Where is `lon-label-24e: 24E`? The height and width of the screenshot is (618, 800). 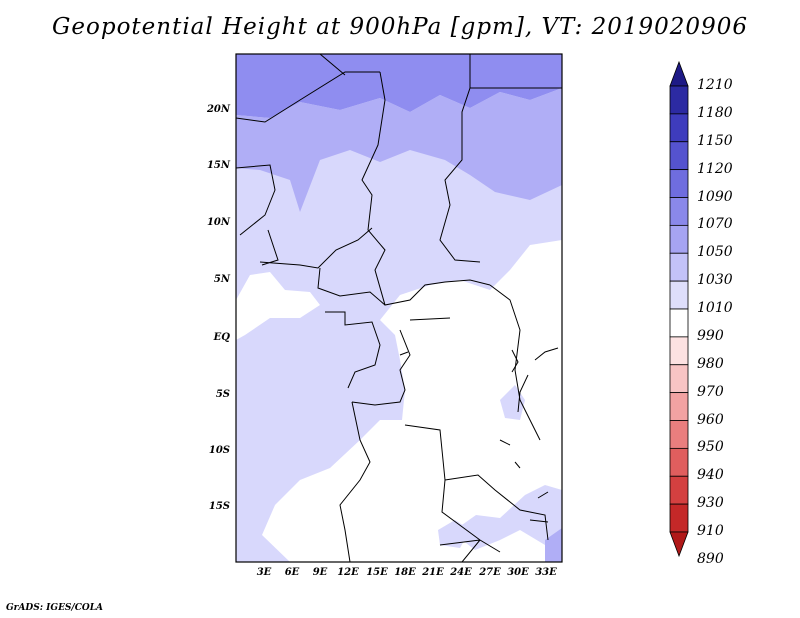 lon-label-24e: 24E is located at coordinates (461, 572).